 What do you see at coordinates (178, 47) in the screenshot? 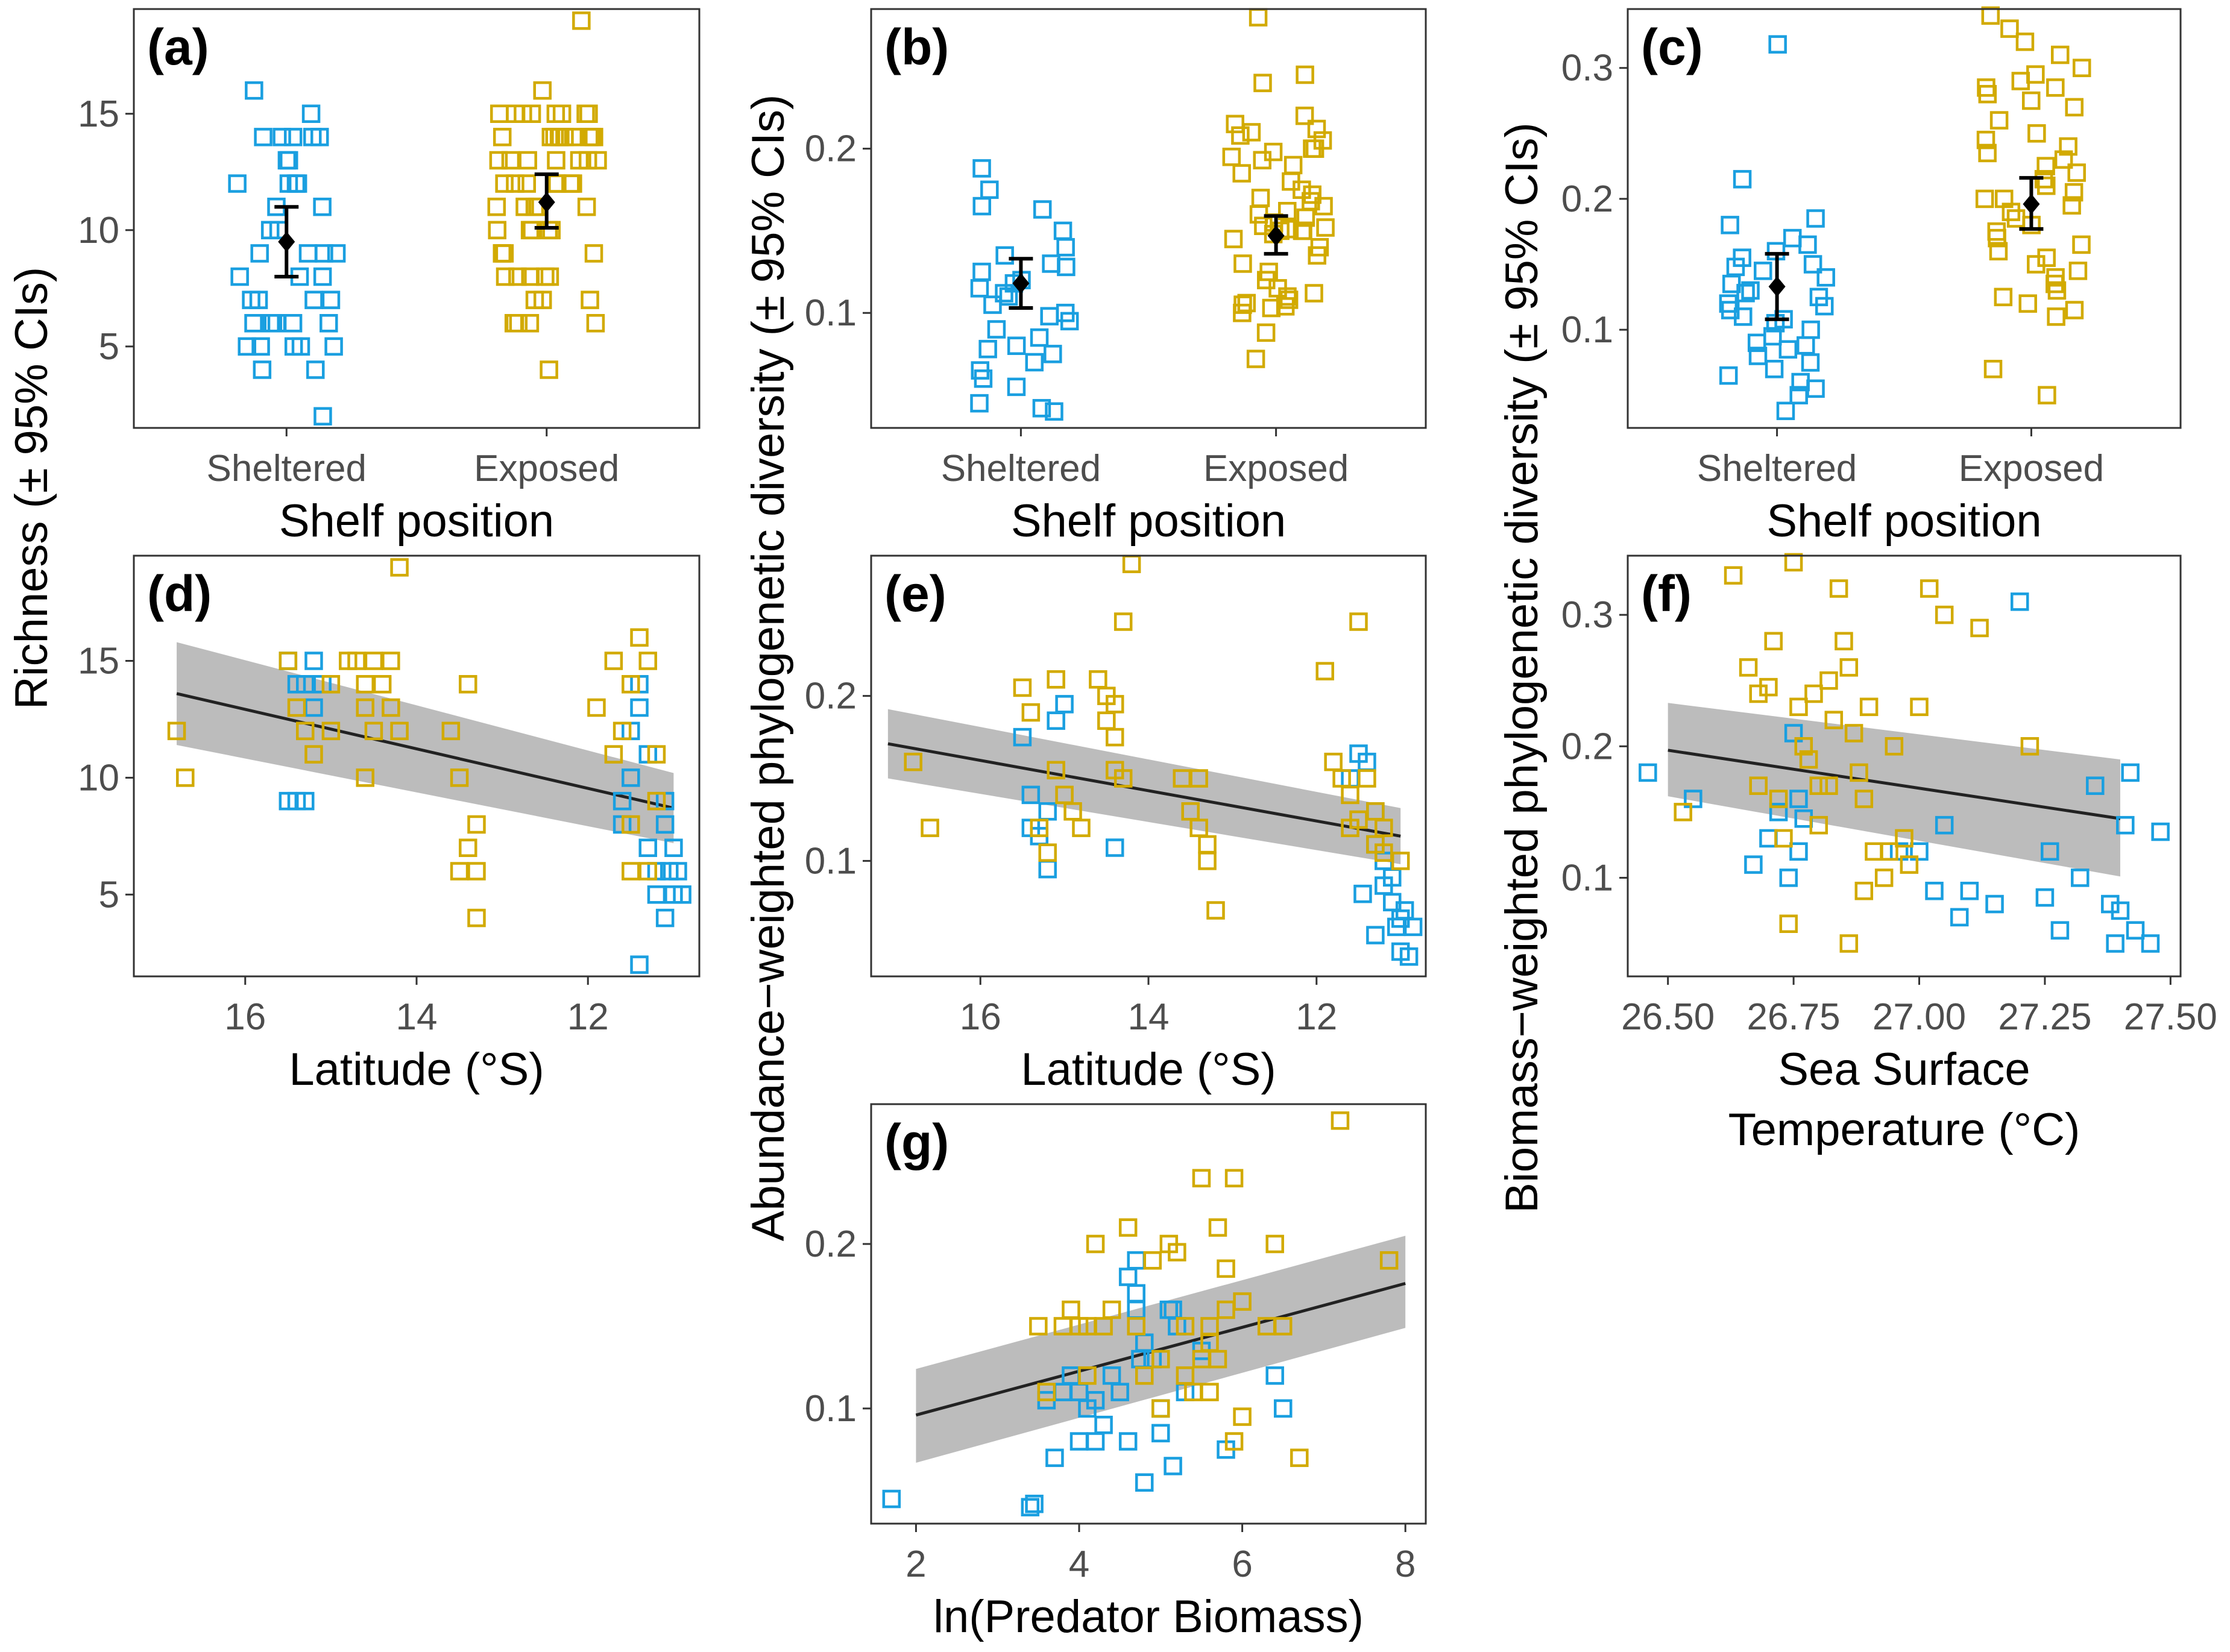
I see `panel-tag: (a)` at bounding box center [178, 47].